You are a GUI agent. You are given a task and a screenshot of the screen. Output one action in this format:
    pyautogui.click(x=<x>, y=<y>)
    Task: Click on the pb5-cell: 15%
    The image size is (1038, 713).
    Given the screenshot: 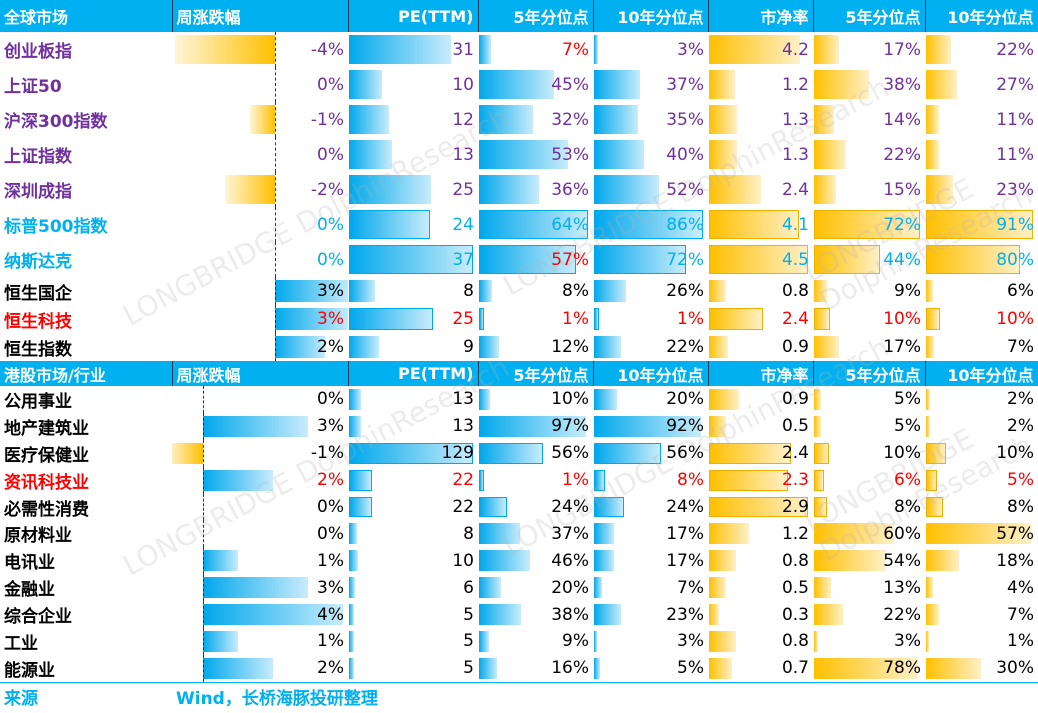 What is the action you would take?
    pyautogui.click(x=869, y=189)
    